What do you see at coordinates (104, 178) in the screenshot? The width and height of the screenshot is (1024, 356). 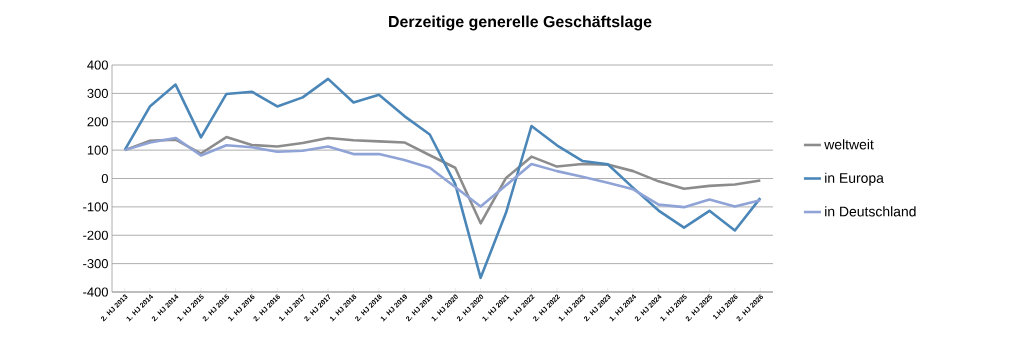 I see `y-tick-label: 0` at bounding box center [104, 178].